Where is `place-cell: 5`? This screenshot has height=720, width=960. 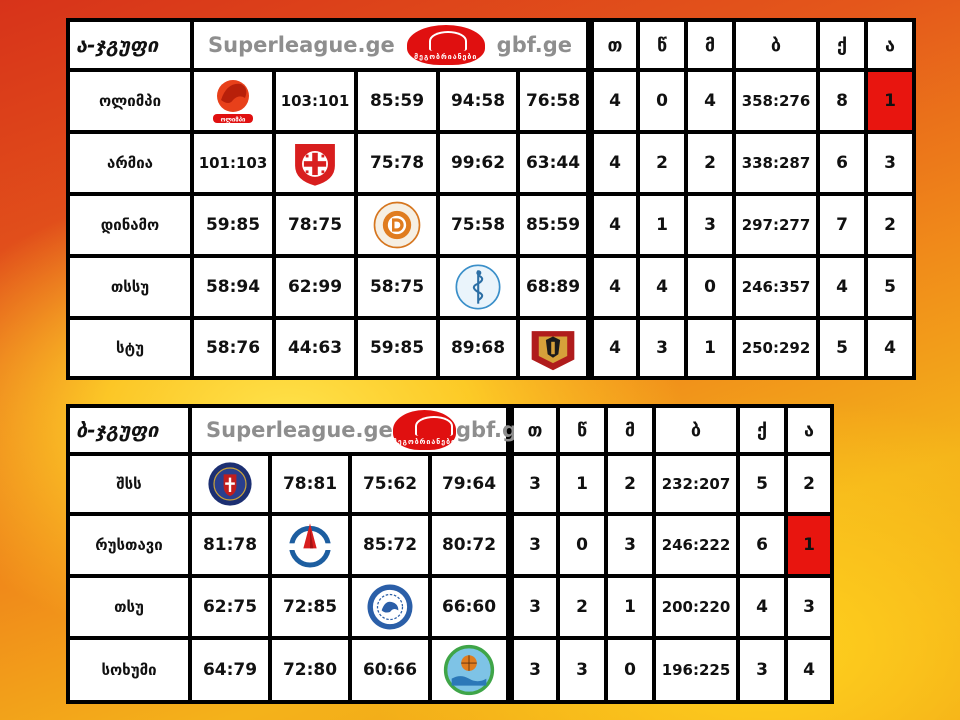
place-cell: 5 is located at coordinates (890, 287).